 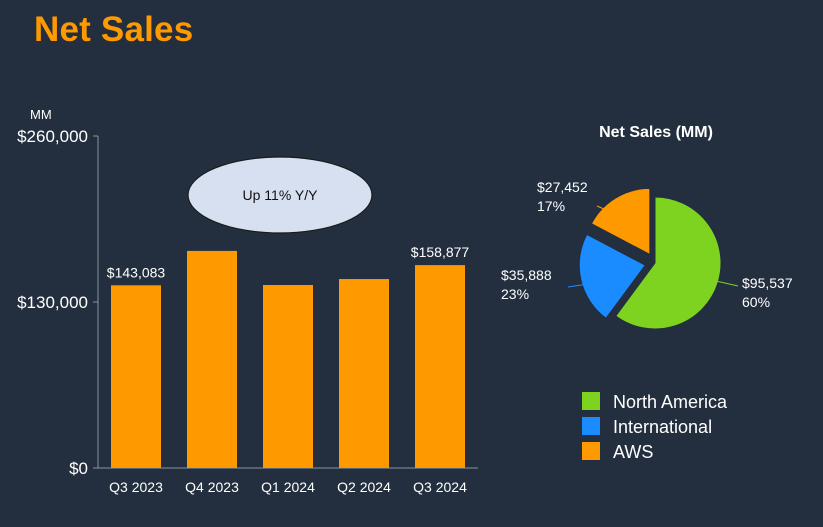 What do you see at coordinates (41, 114) in the screenshot?
I see `y-unit-label: MM` at bounding box center [41, 114].